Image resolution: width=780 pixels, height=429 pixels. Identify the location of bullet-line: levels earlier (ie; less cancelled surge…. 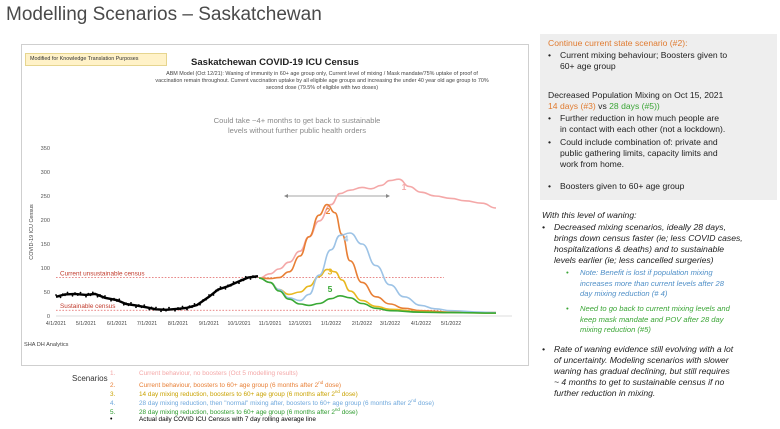
(634, 260).